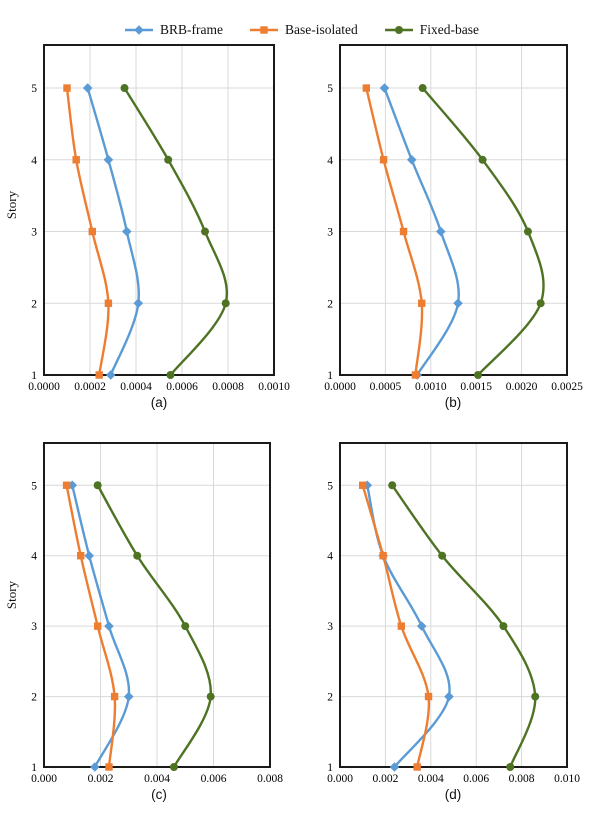  I want to click on chart-legend: BRB-frame Base-isolated Fixed-base, so click(301, 30).